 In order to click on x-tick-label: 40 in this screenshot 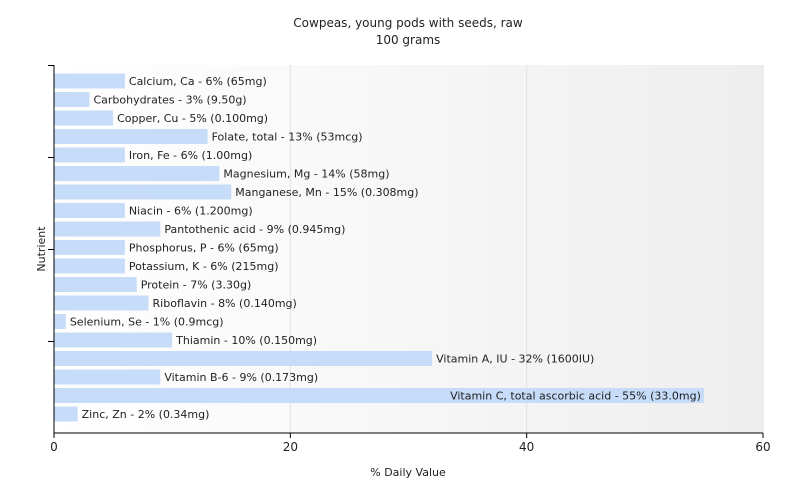, I will do `click(526, 447)`.